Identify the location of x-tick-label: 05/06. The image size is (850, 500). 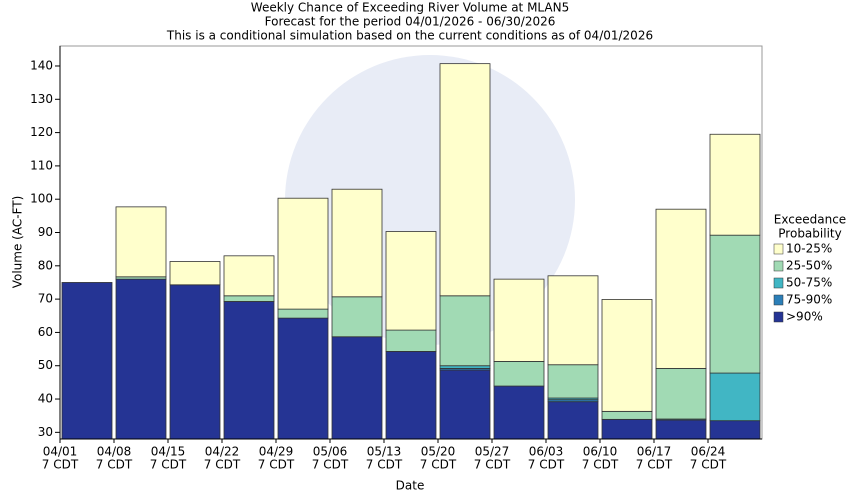
(330, 452).